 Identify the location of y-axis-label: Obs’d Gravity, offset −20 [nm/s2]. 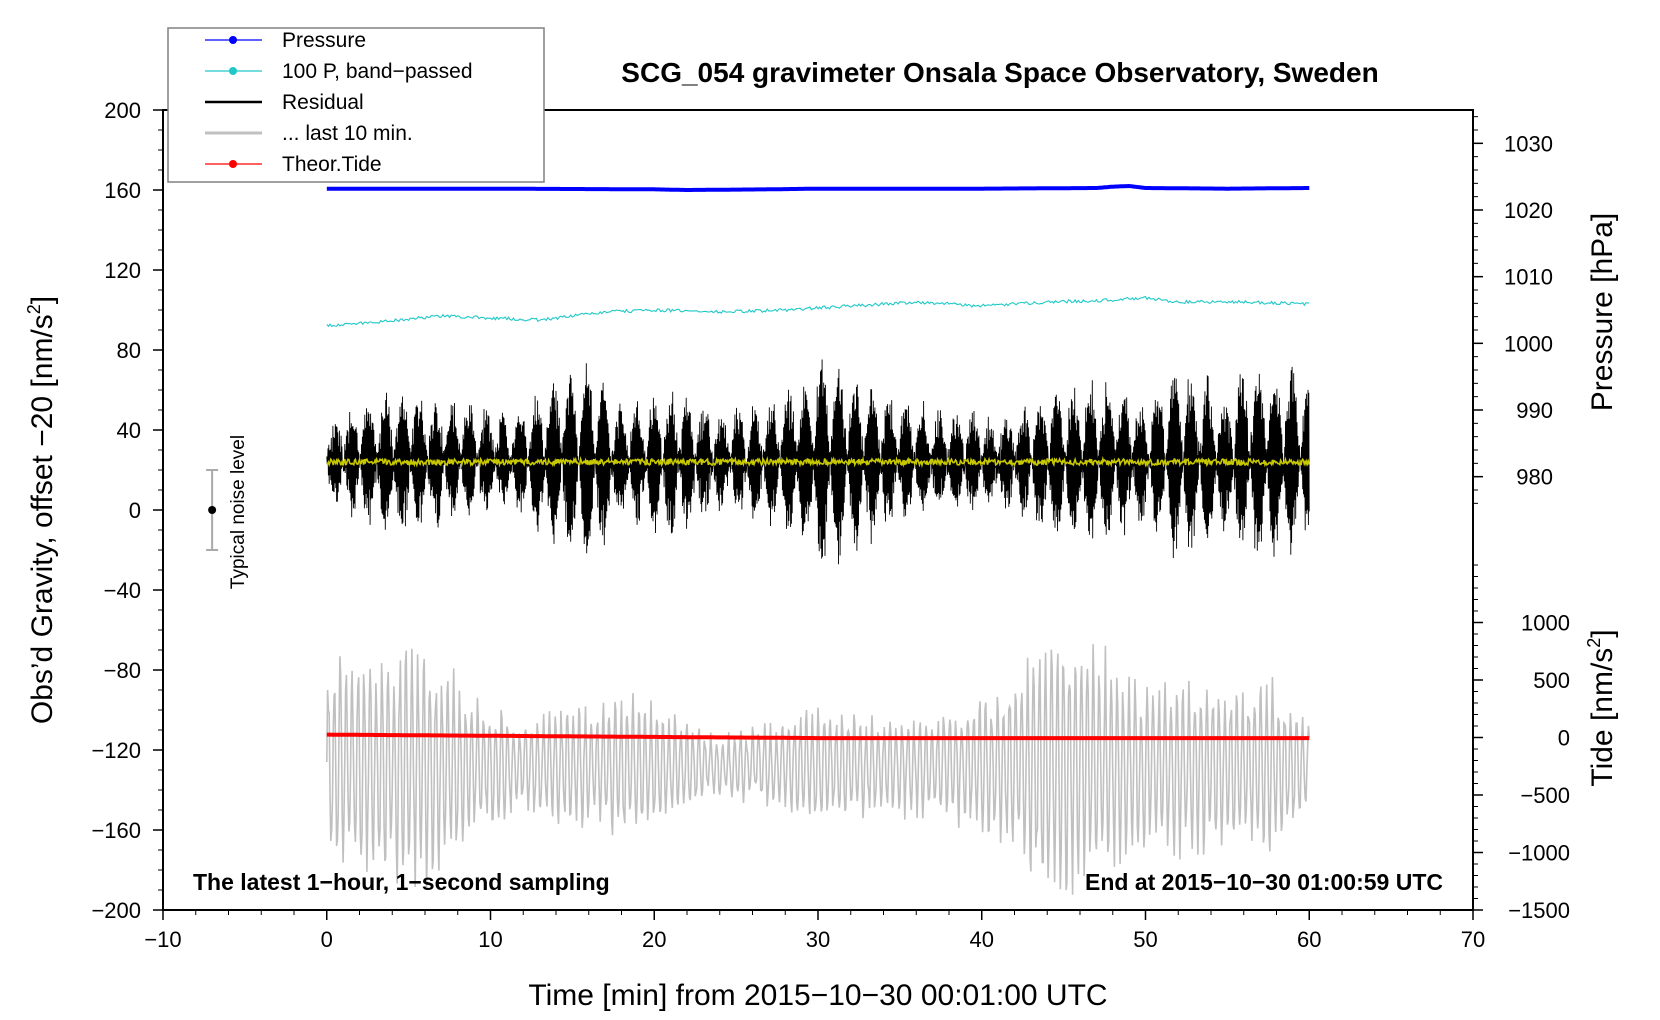
(41, 510).